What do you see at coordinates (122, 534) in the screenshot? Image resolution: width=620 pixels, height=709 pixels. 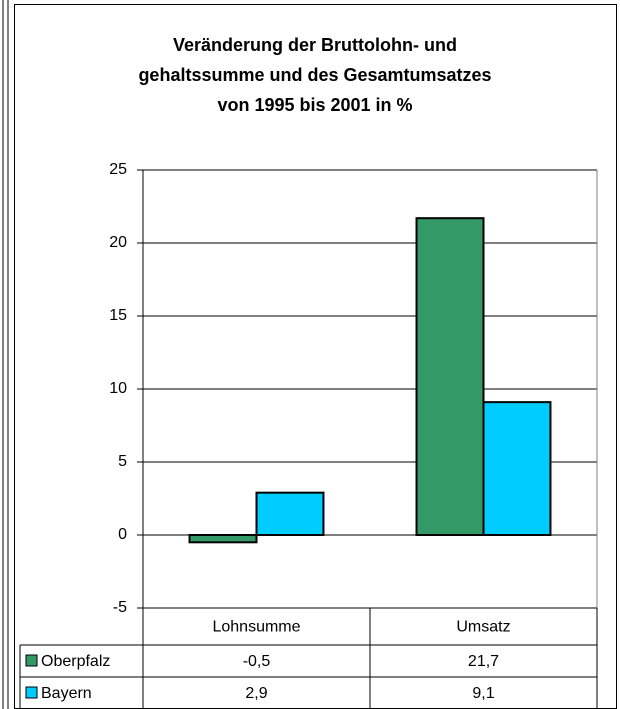 I see `y-tick-label: 0` at bounding box center [122, 534].